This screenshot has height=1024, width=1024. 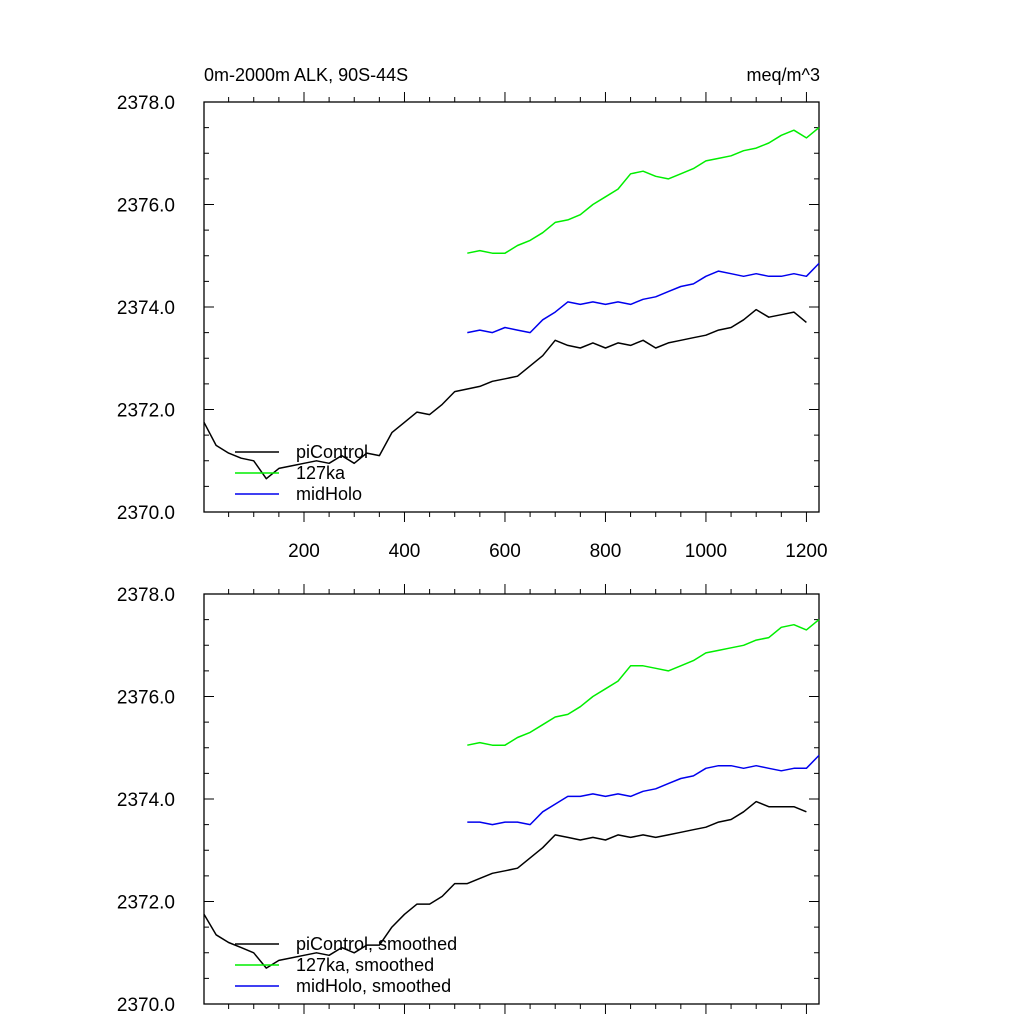 What do you see at coordinates (505, 884) in the screenshot?
I see `series-line-picontrol-smoothed` at bounding box center [505, 884].